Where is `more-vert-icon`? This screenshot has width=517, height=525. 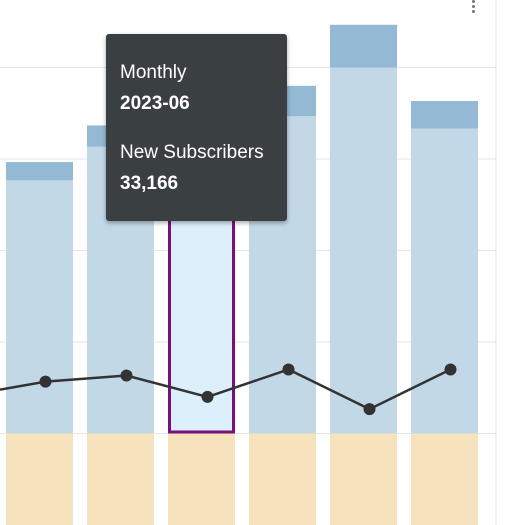 more-vert-icon is located at coordinates (473, 7).